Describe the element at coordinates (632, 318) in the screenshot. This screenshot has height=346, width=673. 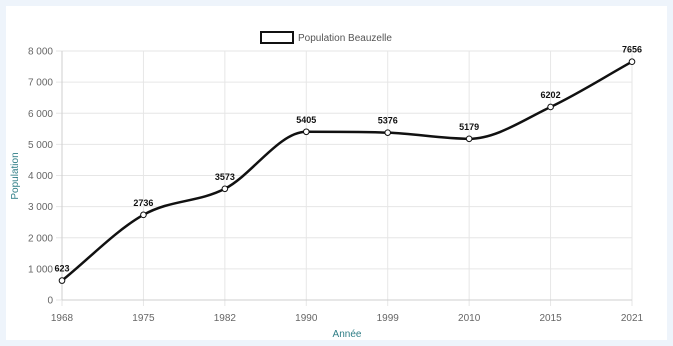
I see `x-tick-label: 2021` at that location.